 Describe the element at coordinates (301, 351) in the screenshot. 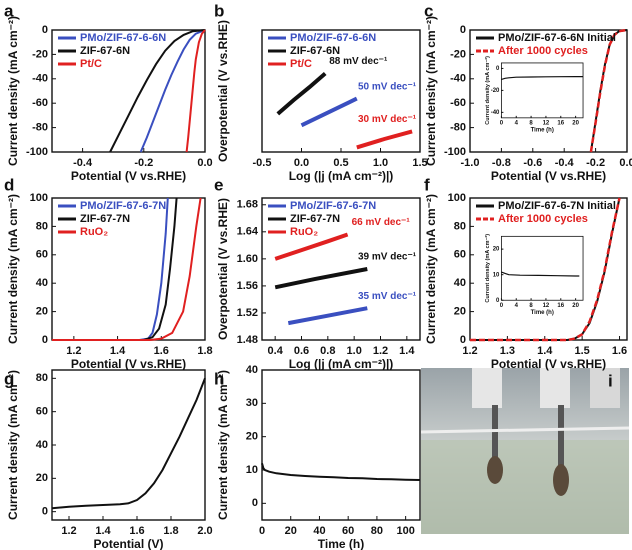

I see `x-tick-label: 0.6` at that location.